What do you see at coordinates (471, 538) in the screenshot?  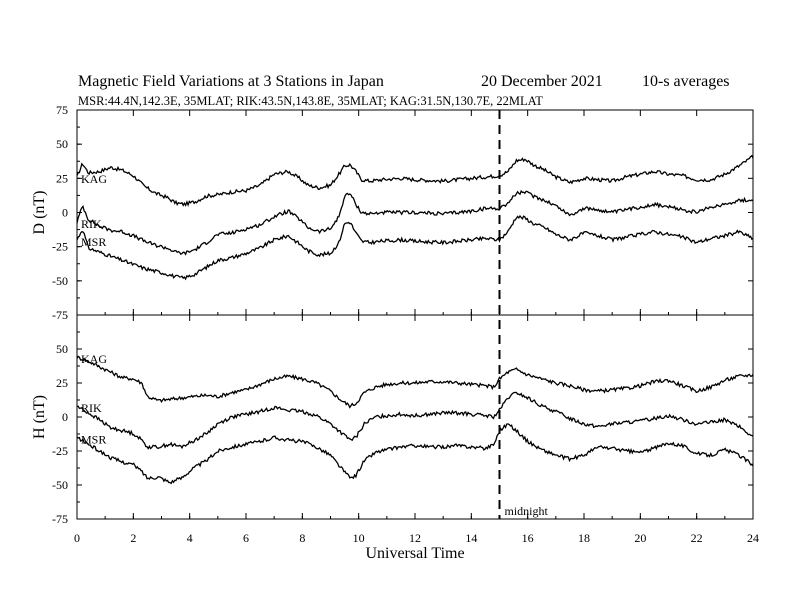 I see `xtick-label-7: 14` at bounding box center [471, 538].